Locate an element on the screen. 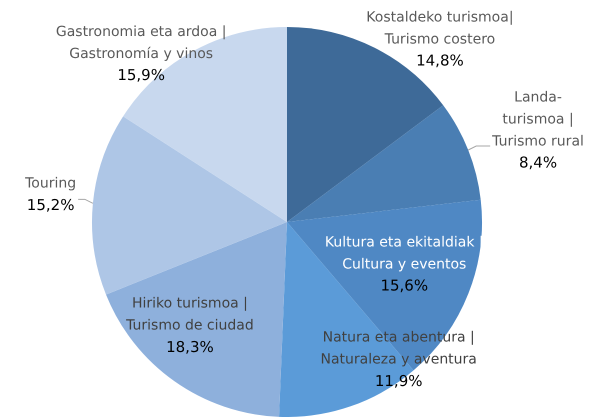 The image size is (598, 417). slice-label: Hiriko turismoa | Turismo de ciudad is located at coordinates (189, 315).